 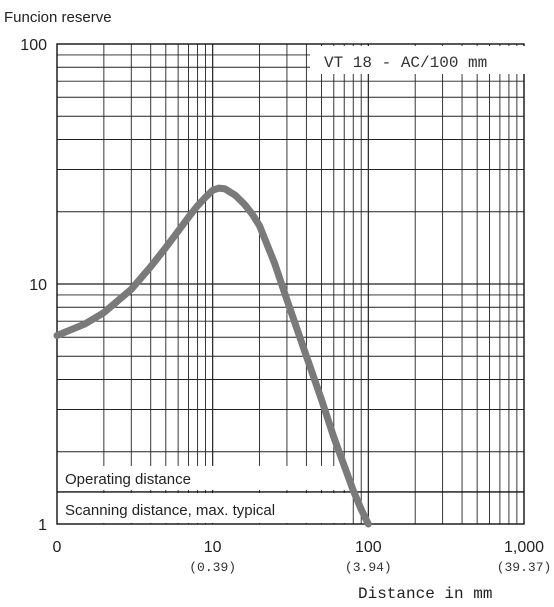 I want to click on model-label: VT 18 - AC/100 mm, so click(x=405, y=63).